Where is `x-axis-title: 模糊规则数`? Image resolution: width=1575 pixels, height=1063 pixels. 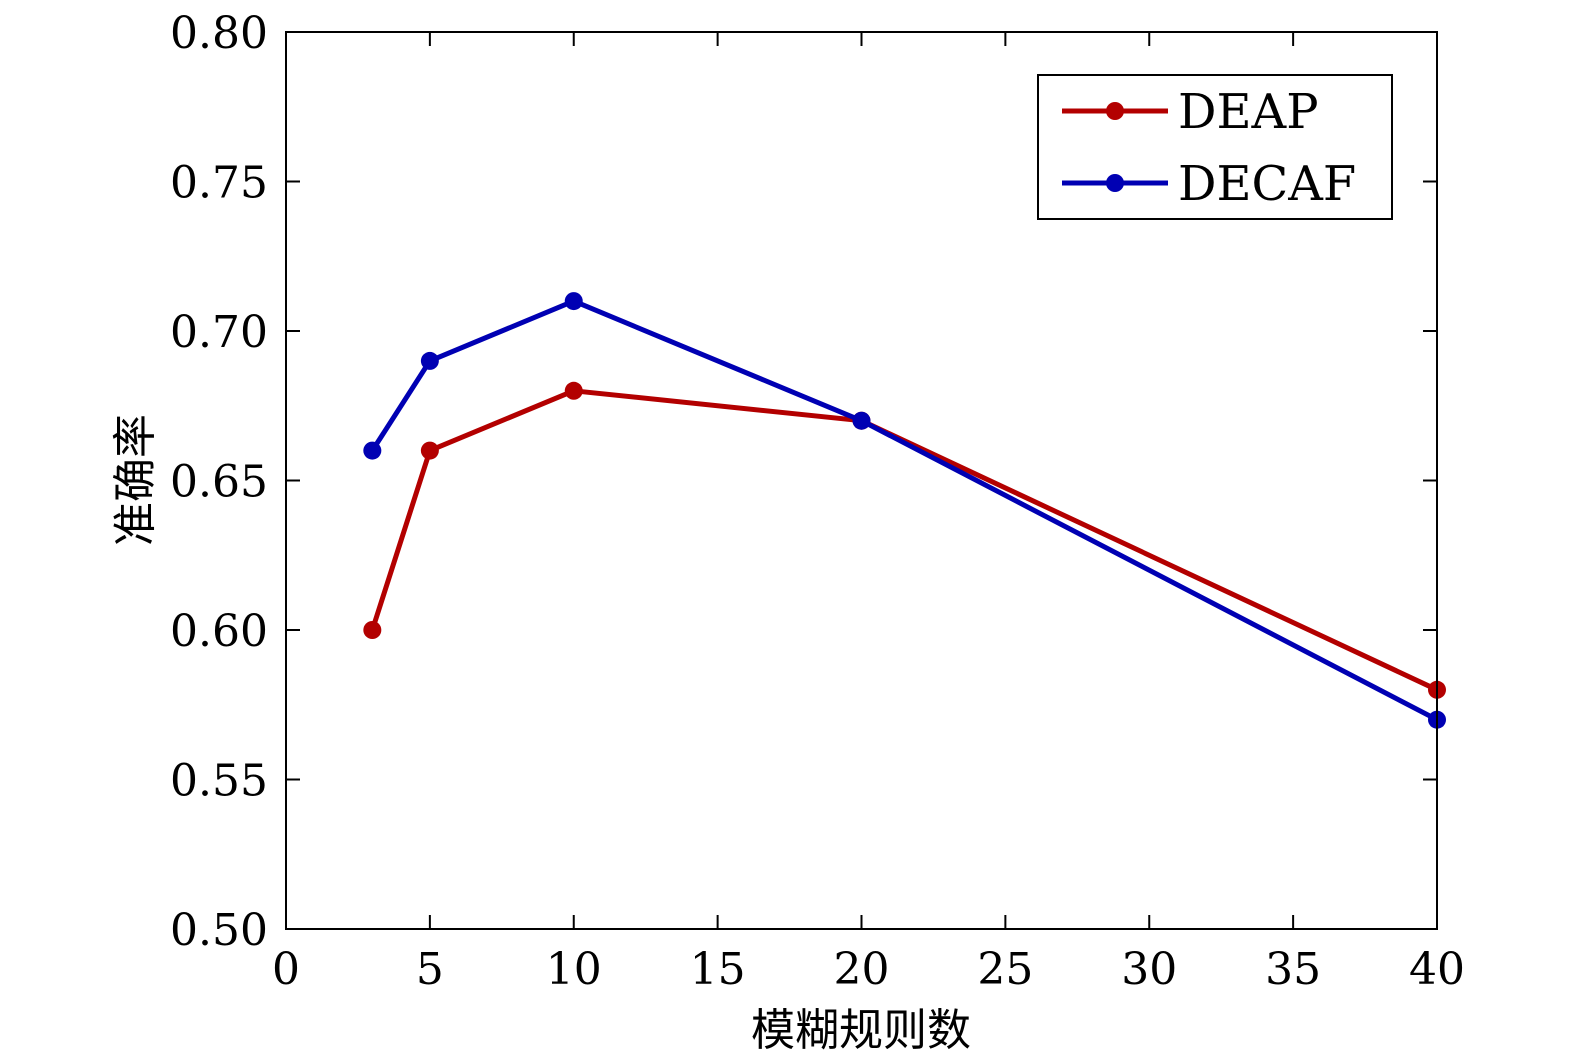 x-axis-title: 模糊规则数 is located at coordinates (861, 1030).